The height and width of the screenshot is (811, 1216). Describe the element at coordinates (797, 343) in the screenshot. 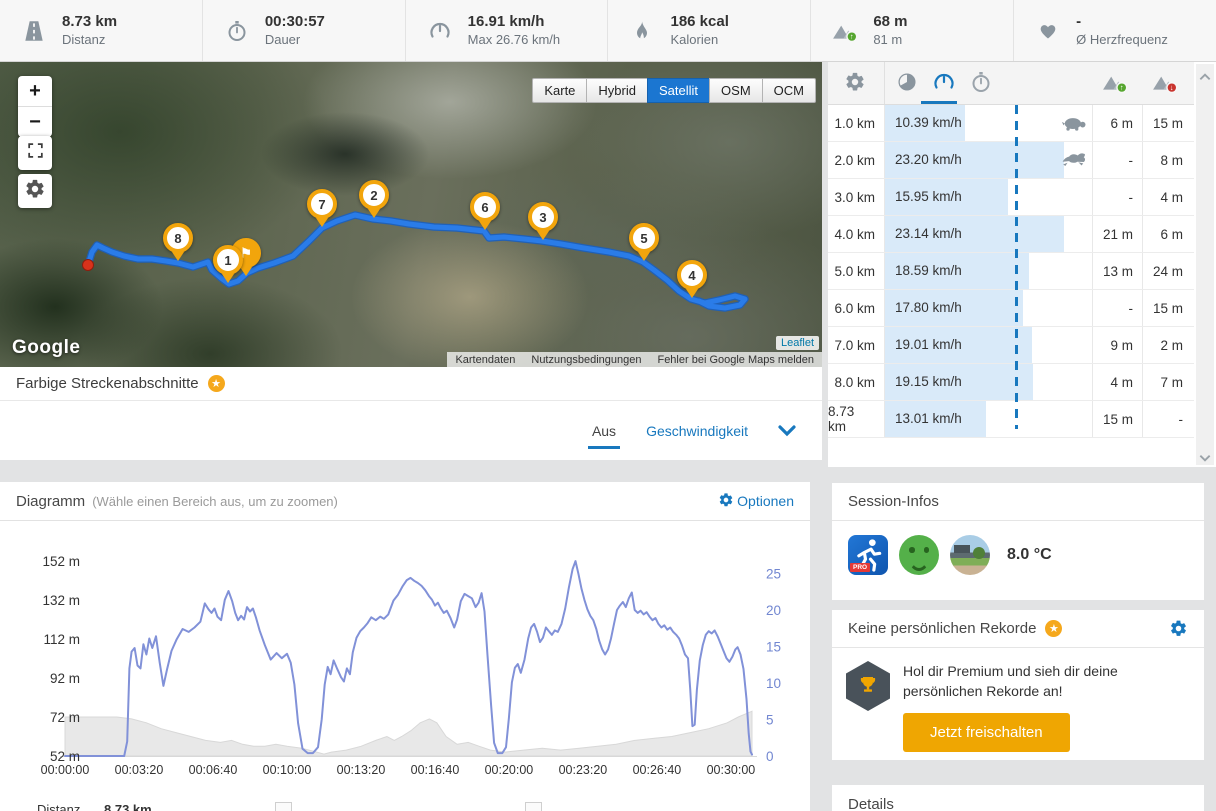

I see `leaflet-attribution-link: Leaflet` at that location.